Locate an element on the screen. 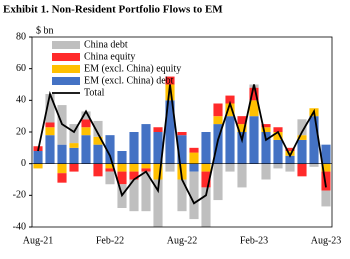  x-tick-label: Feb-22 is located at coordinates (110, 240).